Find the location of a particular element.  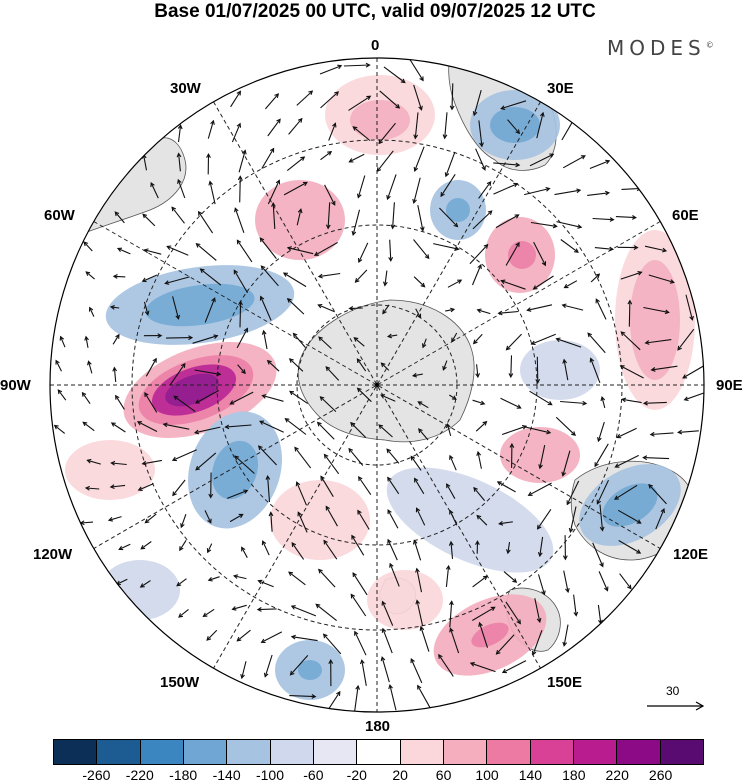

colorbar-tick-label: -60 is located at coordinates (313, 775).